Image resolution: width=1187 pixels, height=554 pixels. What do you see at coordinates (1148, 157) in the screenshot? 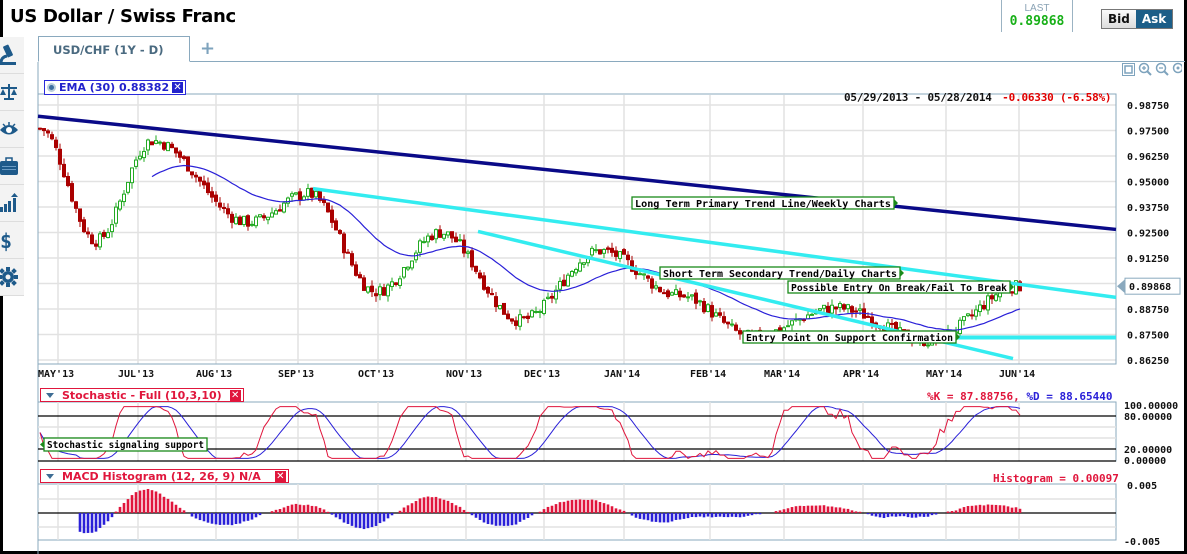
I see `svg-text: 0.96250` at bounding box center [1148, 157].